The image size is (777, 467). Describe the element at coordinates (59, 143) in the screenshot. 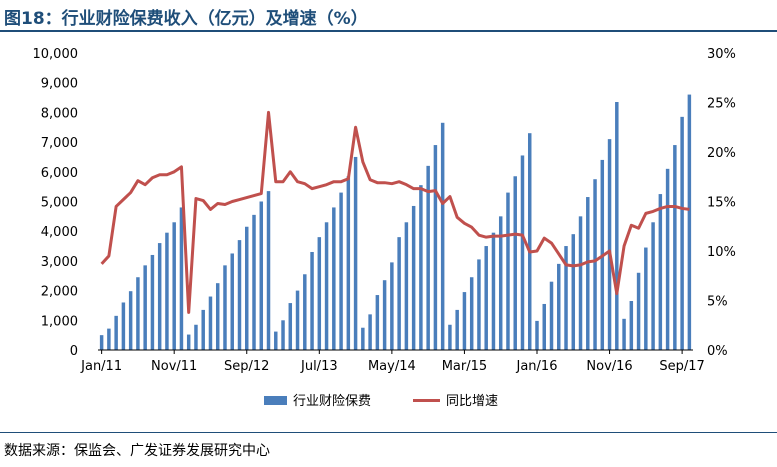

I see `left-tick-label: 7,000` at that location.